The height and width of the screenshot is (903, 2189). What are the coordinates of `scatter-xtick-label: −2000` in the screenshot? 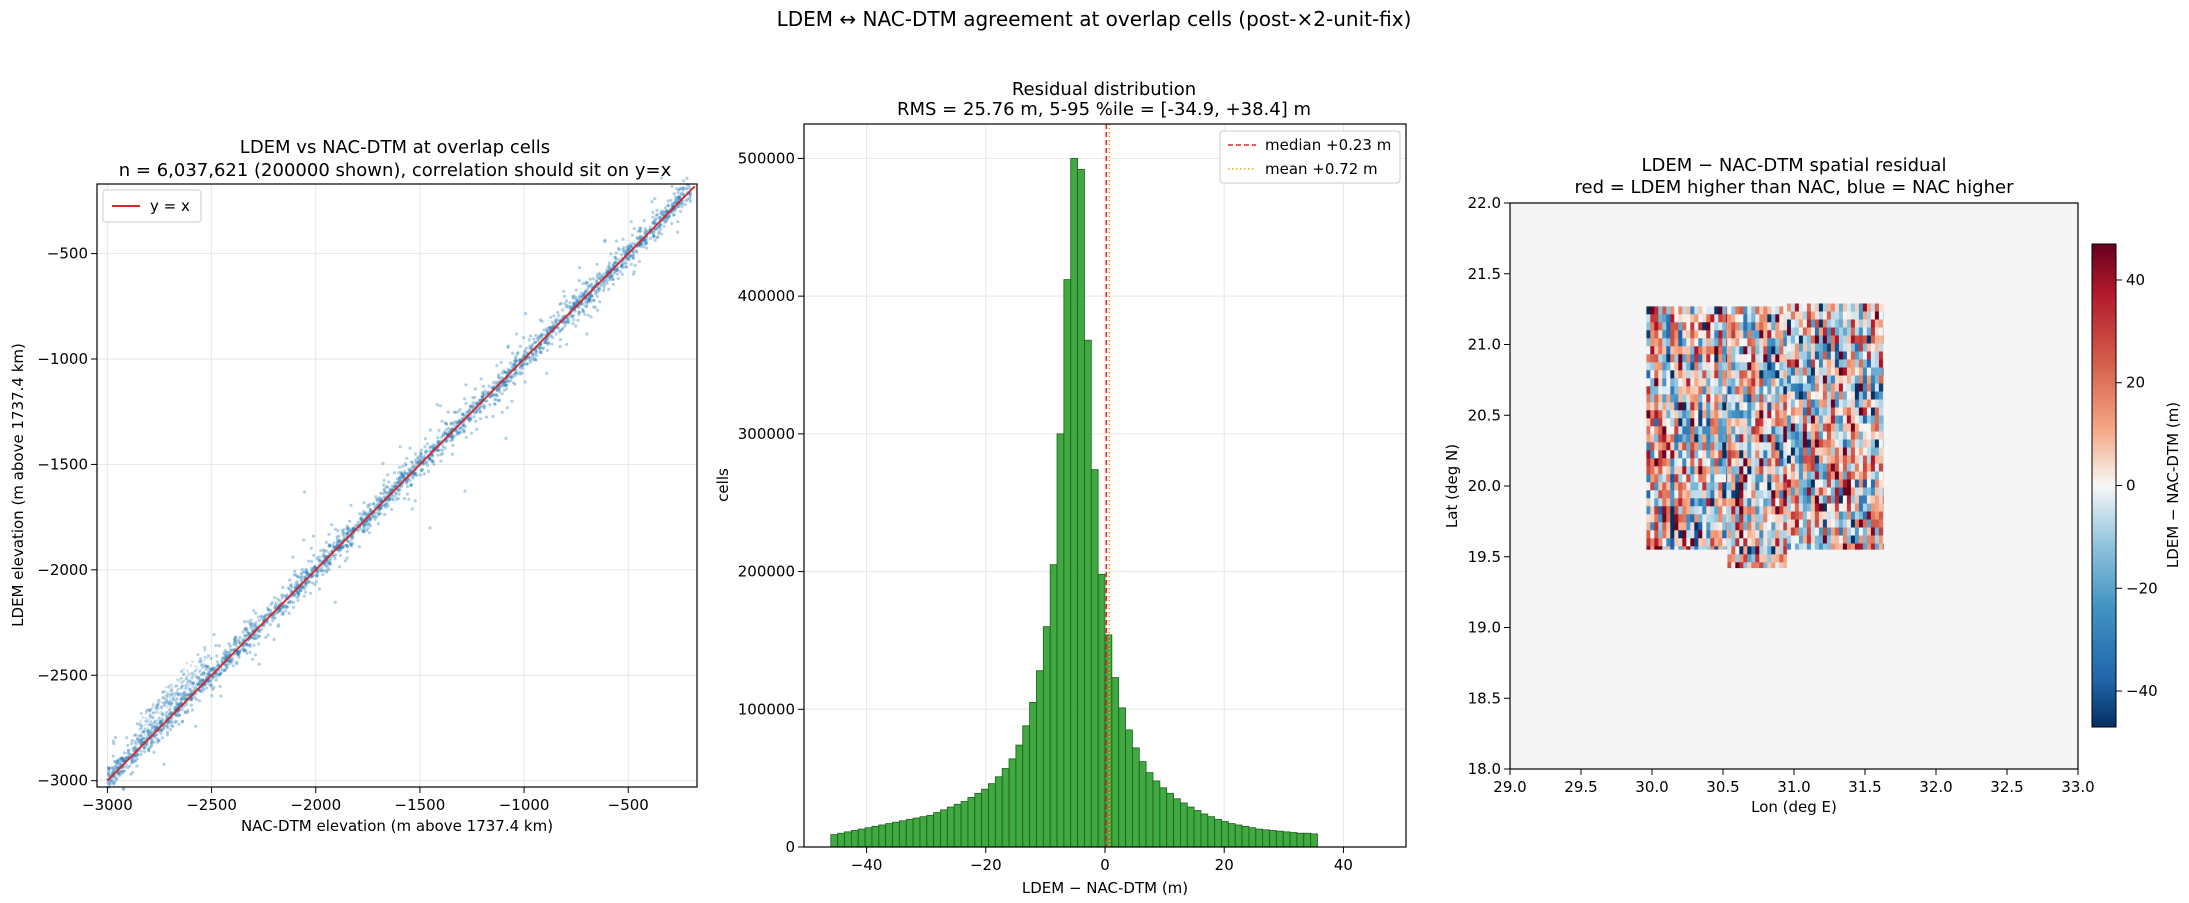 It's located at (315, 805).